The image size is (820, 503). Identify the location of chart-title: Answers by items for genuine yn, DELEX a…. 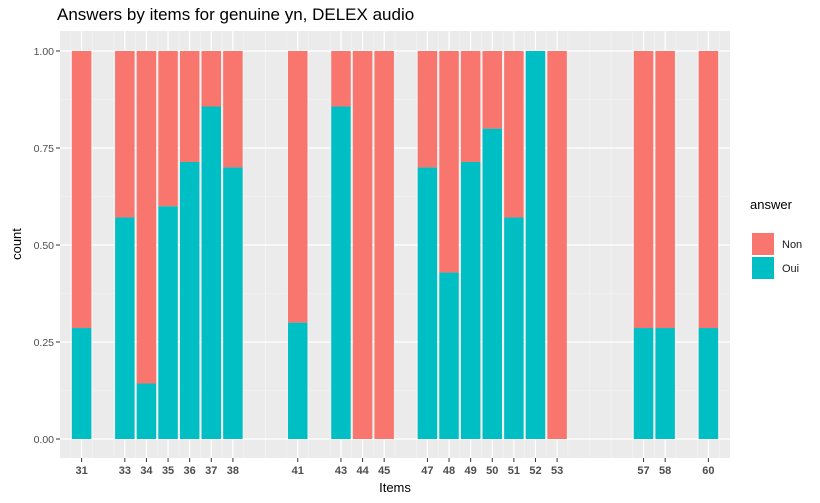
(235, 14).